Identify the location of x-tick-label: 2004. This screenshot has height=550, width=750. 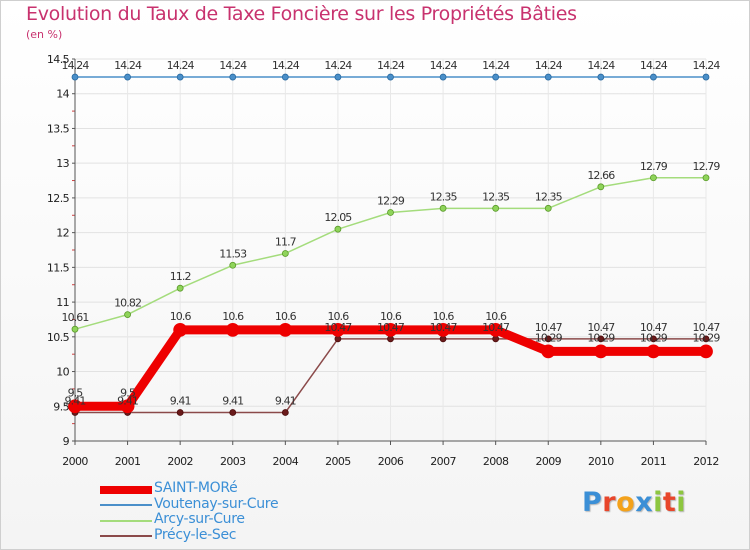
(286, 461).